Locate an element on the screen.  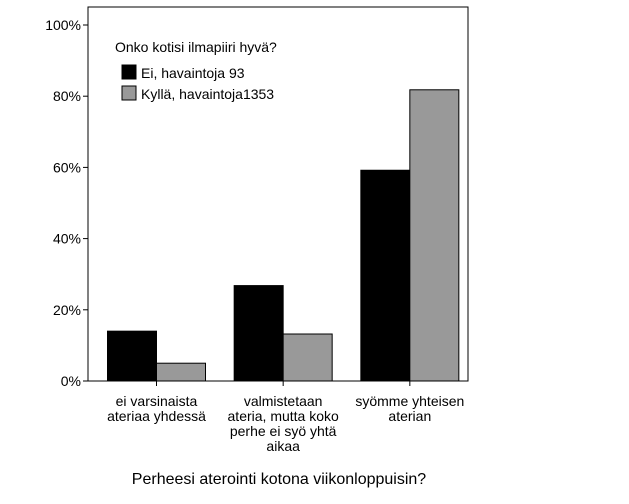
y-tick-label: 0% is located at coordinates (71, 381).